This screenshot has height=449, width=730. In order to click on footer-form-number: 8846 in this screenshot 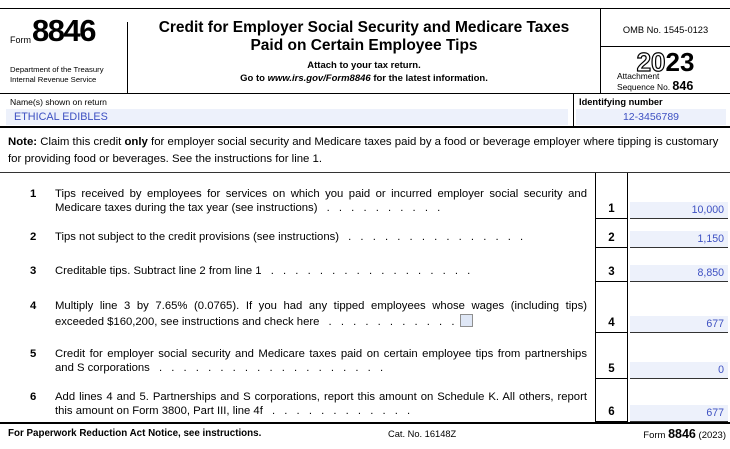, I will do `click(682, 434)`.